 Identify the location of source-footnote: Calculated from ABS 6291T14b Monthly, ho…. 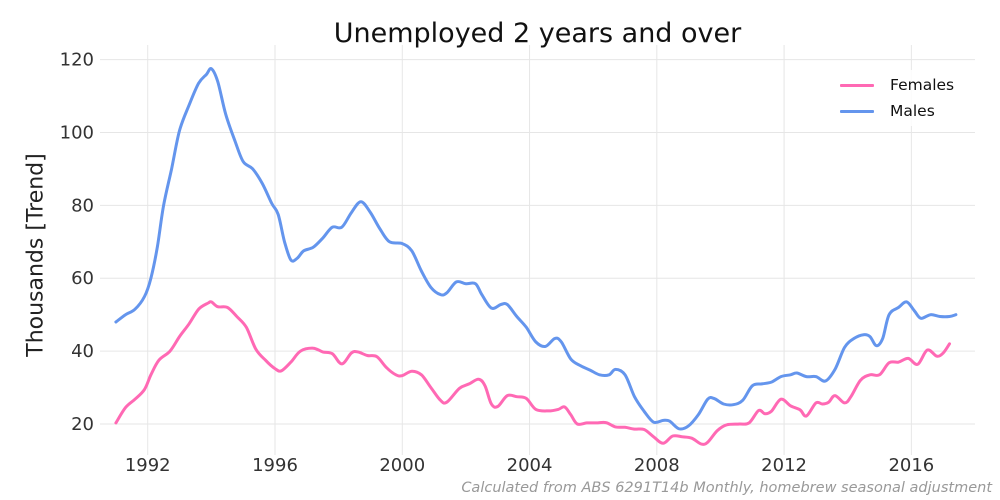
(726, 488).